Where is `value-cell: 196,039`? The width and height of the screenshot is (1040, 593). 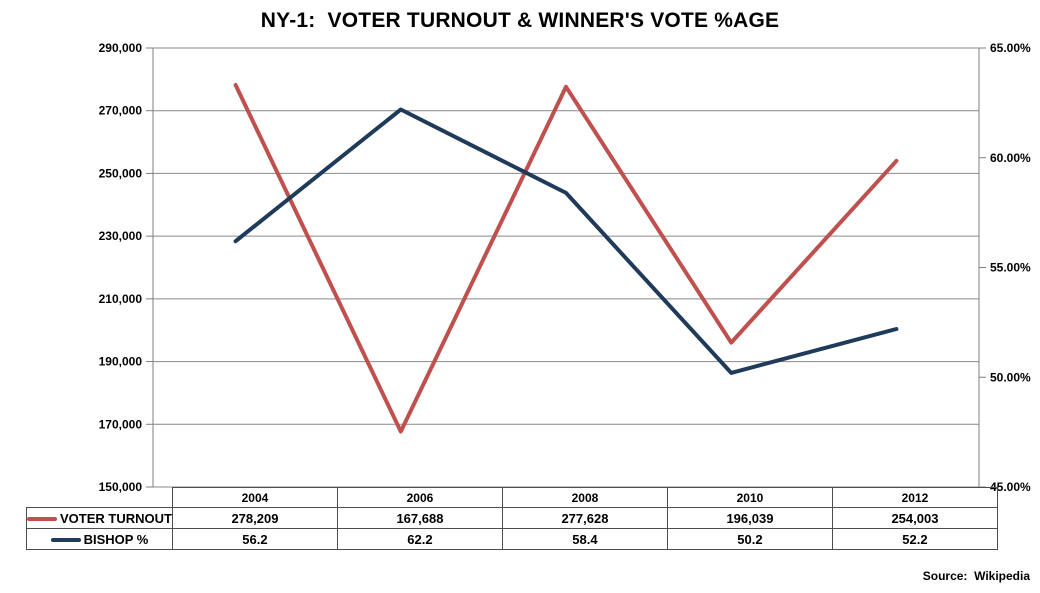 value-cell: 196,039 is located at coordinates (749, 518).